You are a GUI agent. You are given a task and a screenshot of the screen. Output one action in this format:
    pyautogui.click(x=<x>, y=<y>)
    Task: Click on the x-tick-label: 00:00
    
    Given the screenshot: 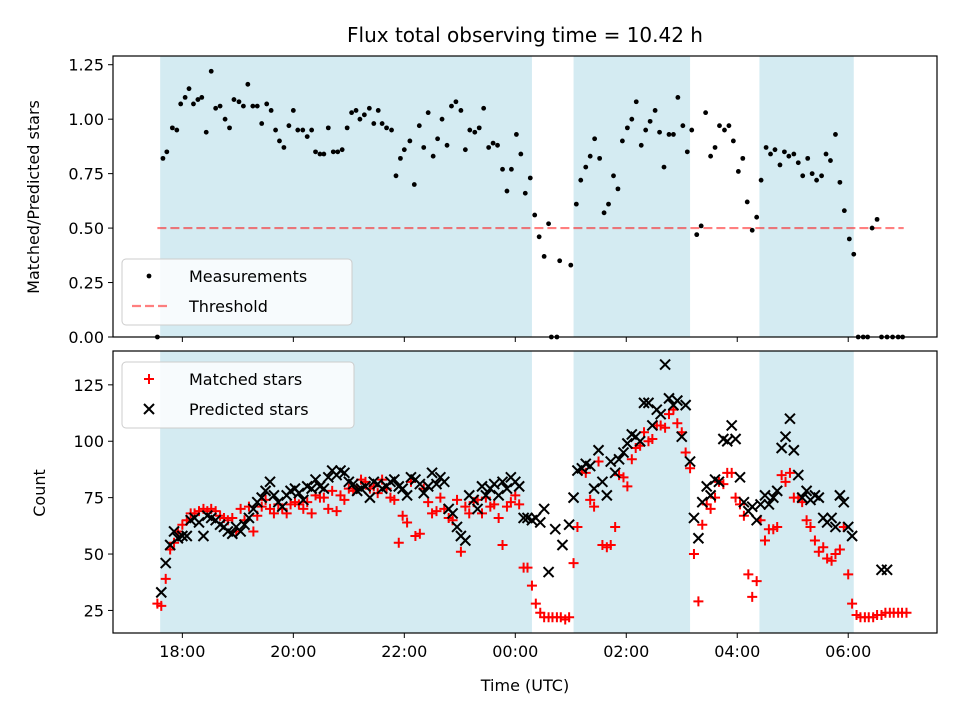 What is the action you would take?
    pyautogui.click(x=515, y=651)
    